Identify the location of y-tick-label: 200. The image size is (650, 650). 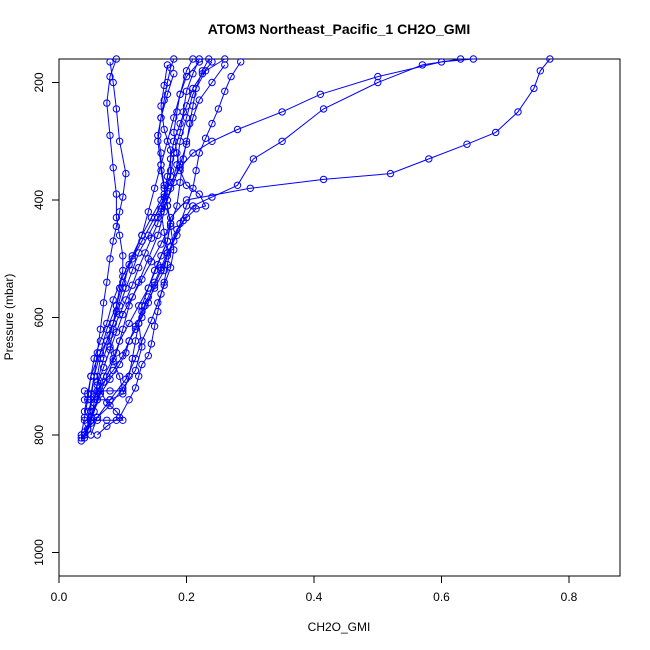
(39, 82).